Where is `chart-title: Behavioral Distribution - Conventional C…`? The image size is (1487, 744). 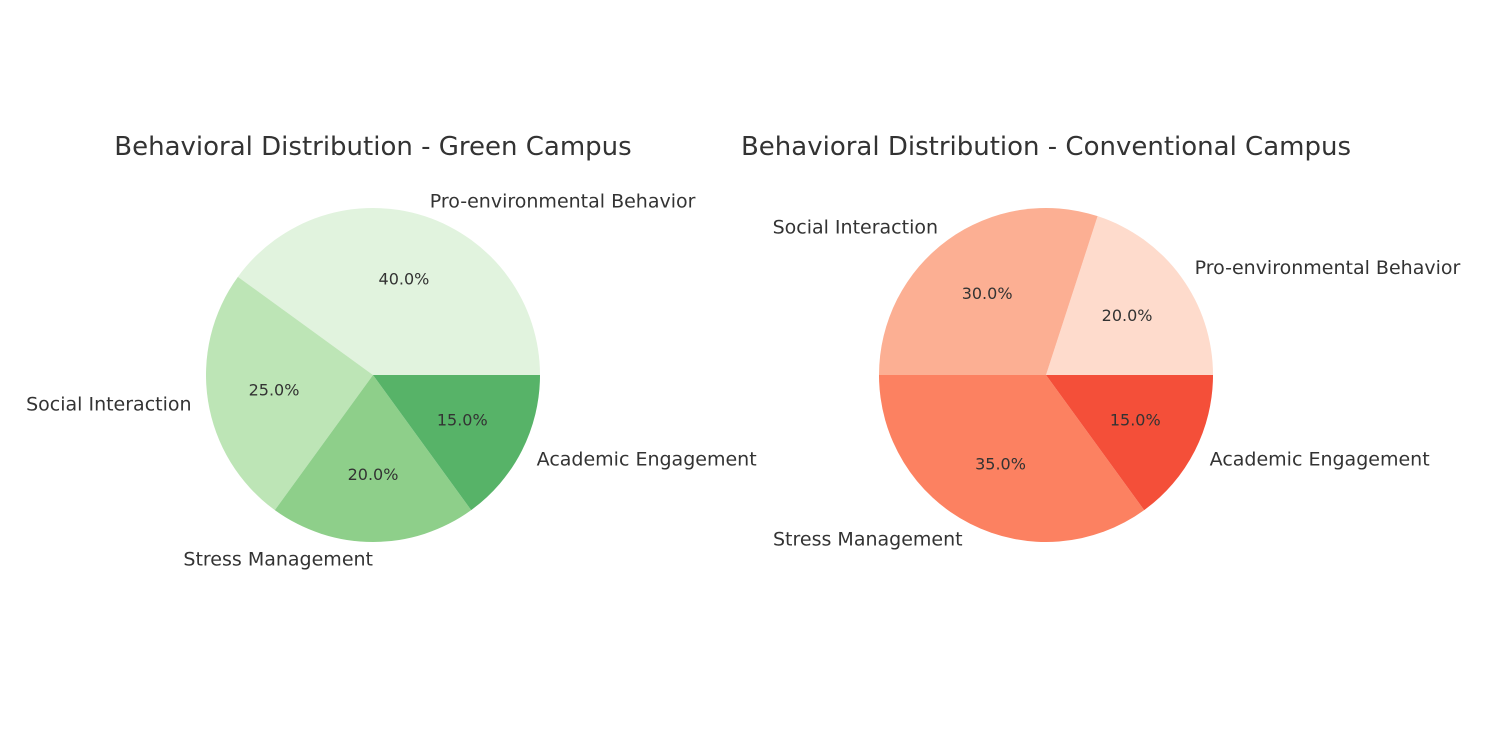 chart-title: Behavioral Distribution - Conventional C… is located at coordinates (1046, 147).